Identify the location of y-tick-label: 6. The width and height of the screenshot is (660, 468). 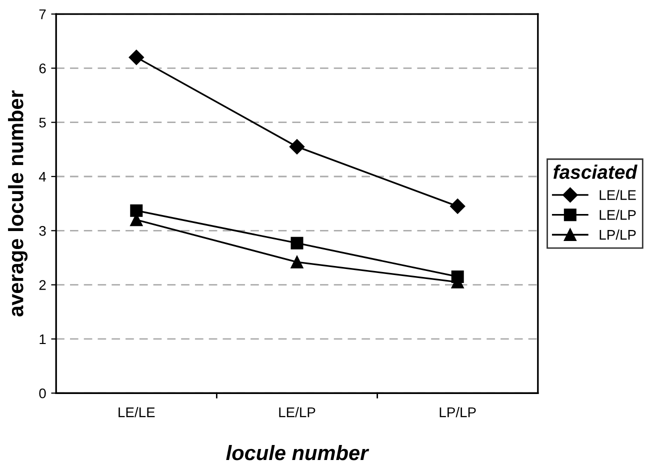
(42, 69).